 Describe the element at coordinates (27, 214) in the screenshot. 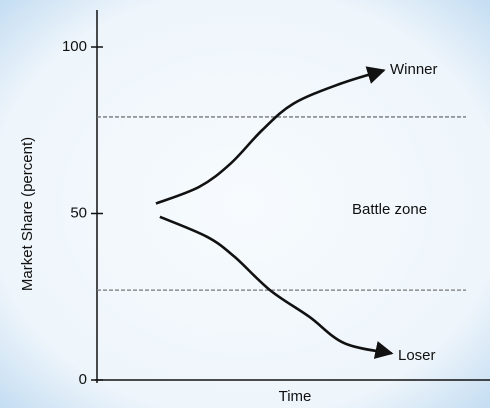

I see `y-axis-label: Market Share (percent)` at that location.